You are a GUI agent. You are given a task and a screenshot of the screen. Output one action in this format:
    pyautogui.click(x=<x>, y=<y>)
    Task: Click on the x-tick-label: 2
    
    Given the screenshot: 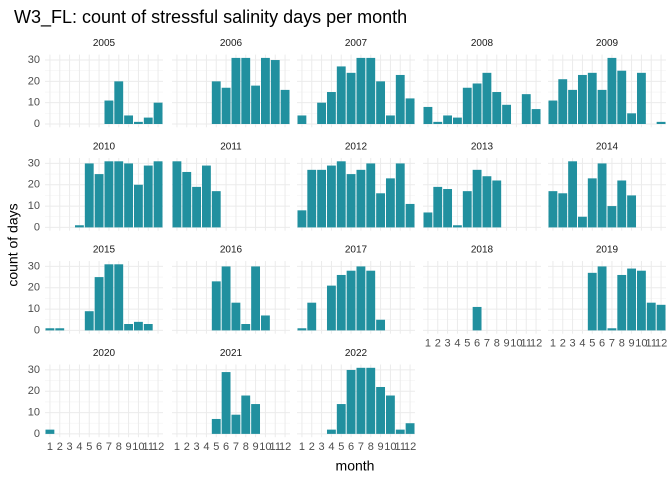 What is the action you would take?
    pyautogui.click(x=438, y=344)
    